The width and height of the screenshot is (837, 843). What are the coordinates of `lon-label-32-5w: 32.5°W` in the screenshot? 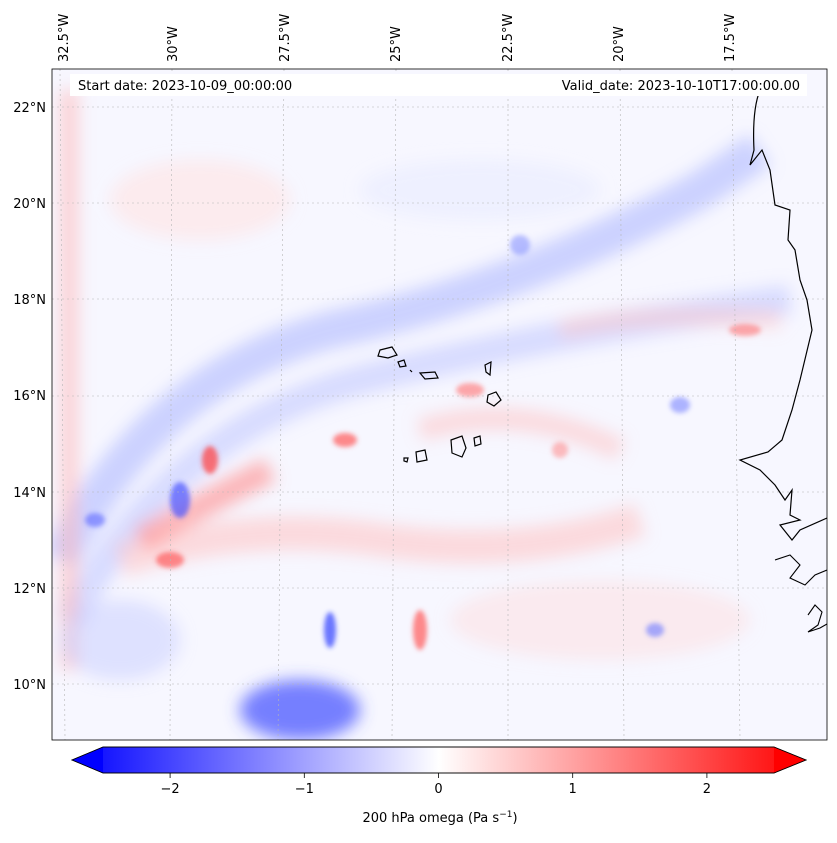 It's located at (64, 38).